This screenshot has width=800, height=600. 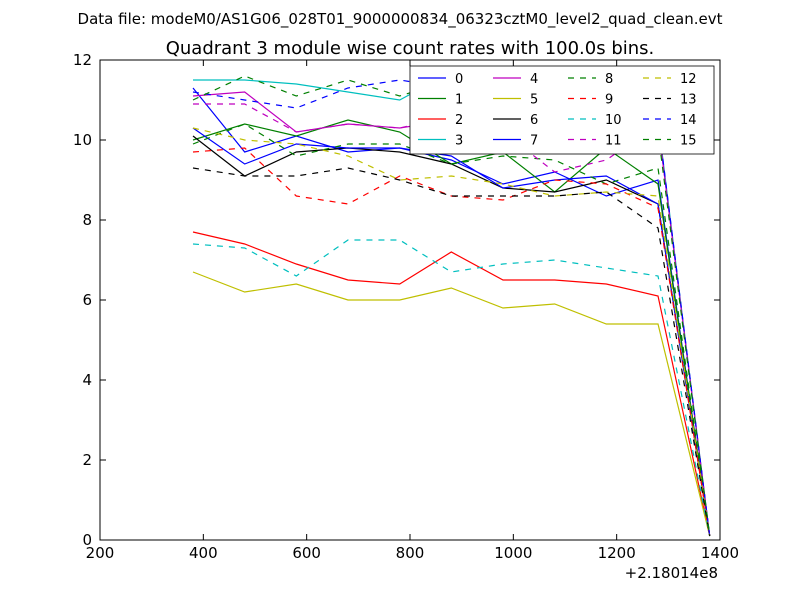 What do you see at coordinates (203, 553) in the screenshot?
I see `x-tick-label: 400` at bounding box center [203, 553].